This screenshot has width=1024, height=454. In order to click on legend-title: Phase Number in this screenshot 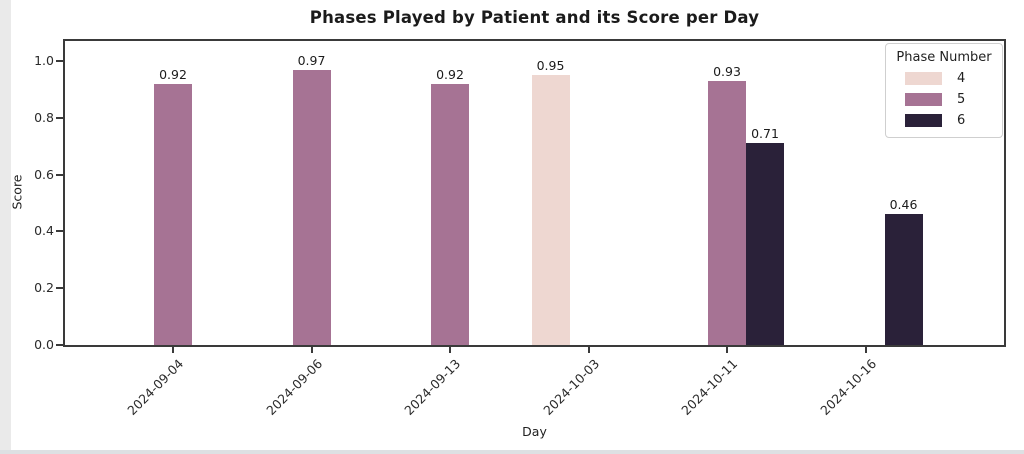, I will do `click(944, 57)`.